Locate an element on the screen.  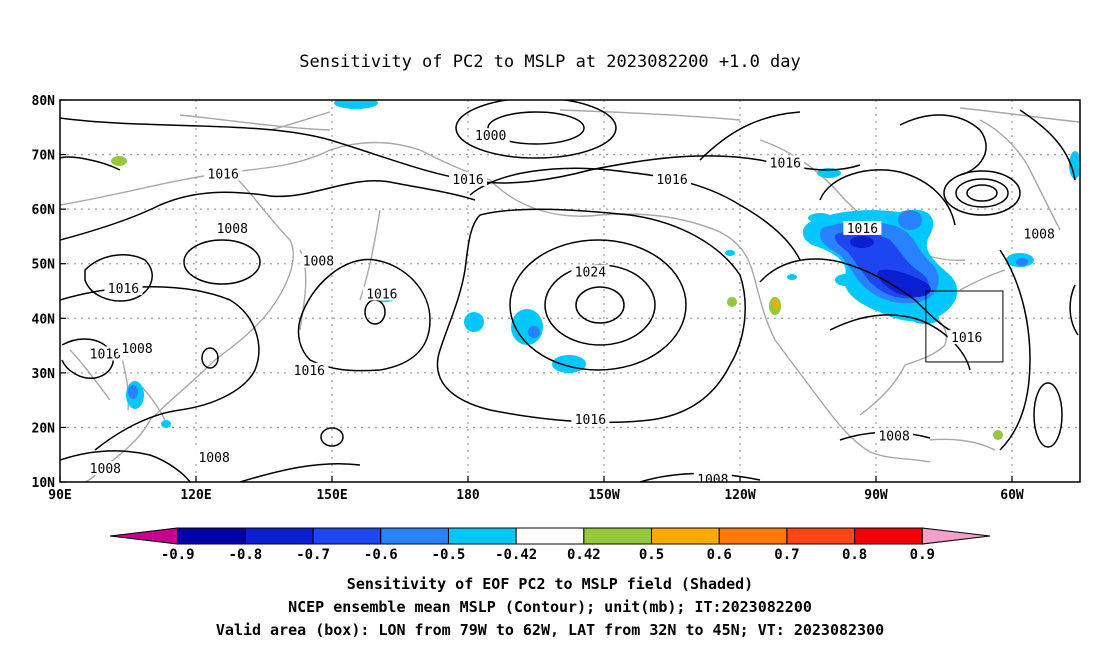
colorbar-label: -0.5 is located at coordinates (449, 555).